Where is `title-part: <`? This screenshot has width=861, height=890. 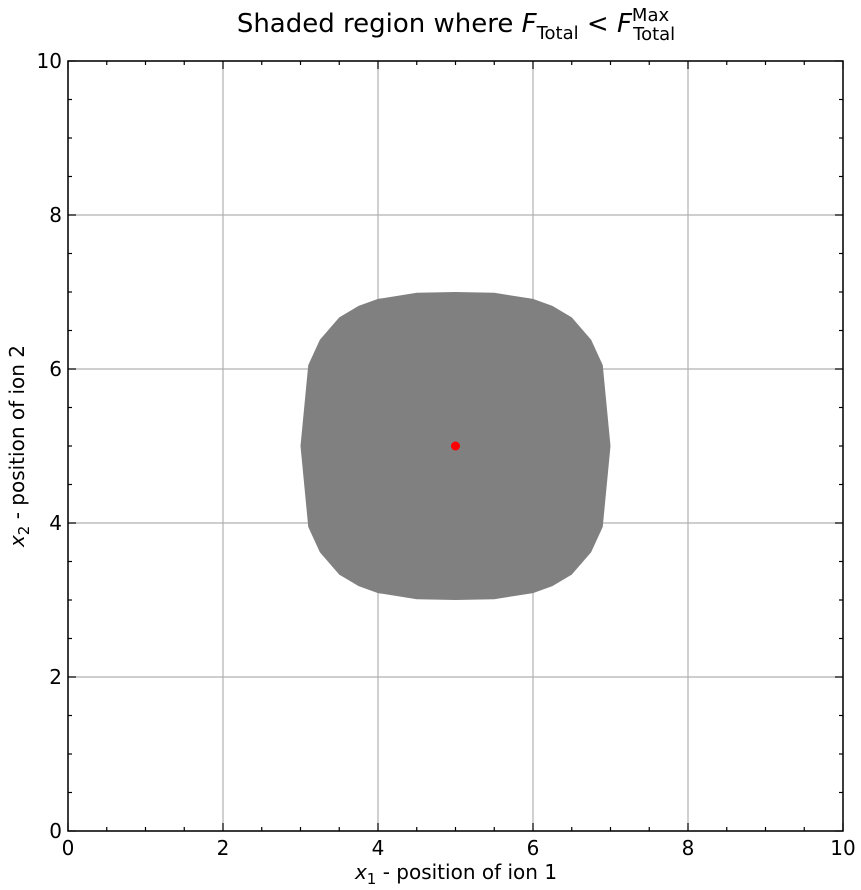 title-part: < is located at coordinates (598, 24).